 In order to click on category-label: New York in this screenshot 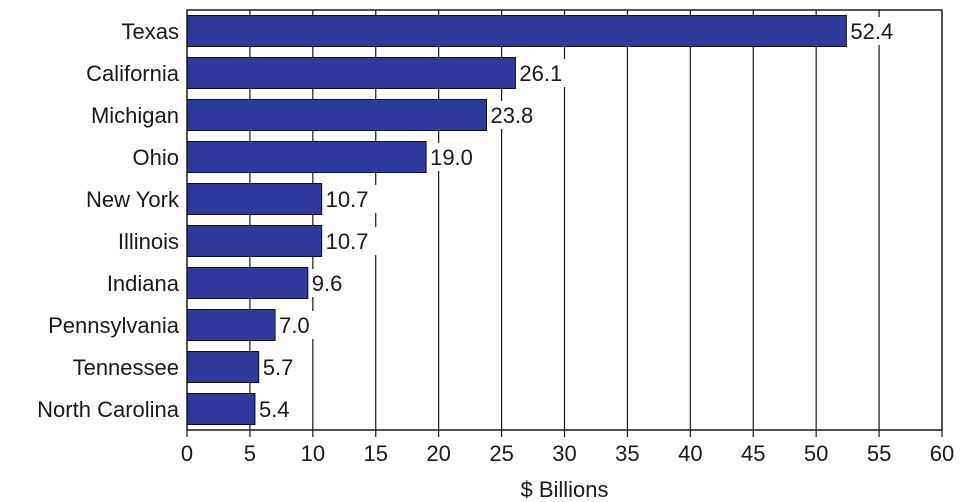, I will do `click(133, 199)`.